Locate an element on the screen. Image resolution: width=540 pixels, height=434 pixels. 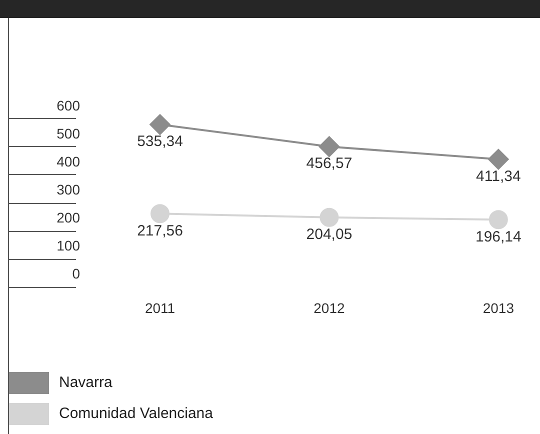
x-tick-label: 2012 is located at coordinates (329, 308).